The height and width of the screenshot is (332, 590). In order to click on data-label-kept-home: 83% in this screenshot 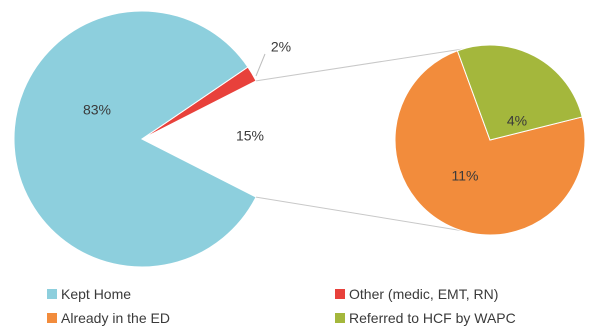, I will do `click(97, 110)`.